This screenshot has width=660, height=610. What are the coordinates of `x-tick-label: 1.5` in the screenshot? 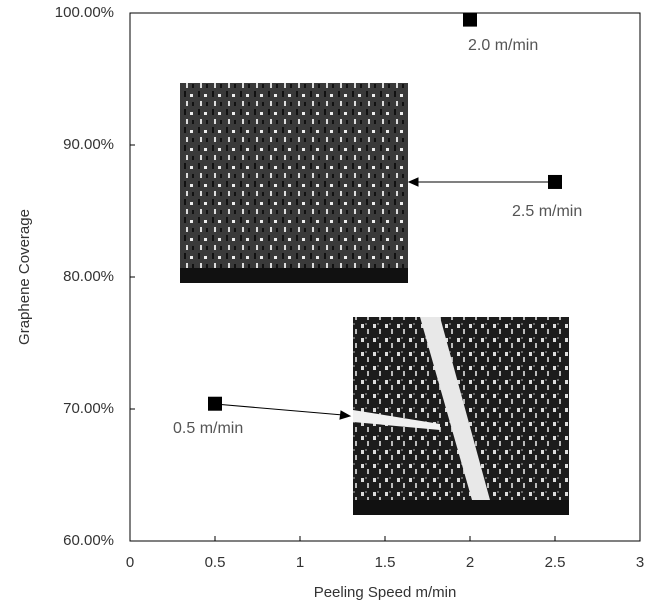 It's located at (385, 562).